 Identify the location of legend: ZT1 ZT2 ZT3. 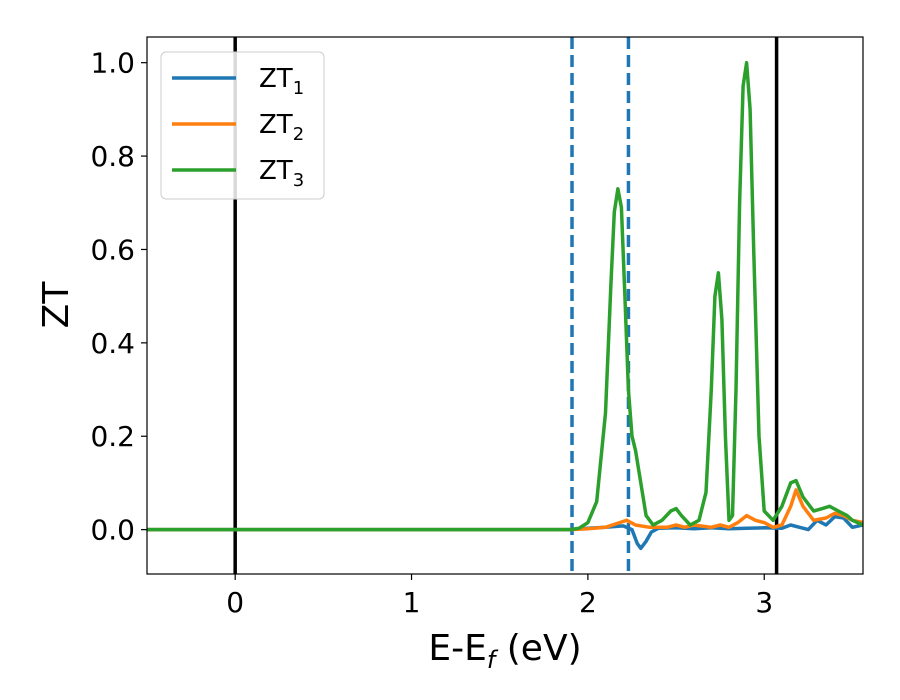
(242, 125).